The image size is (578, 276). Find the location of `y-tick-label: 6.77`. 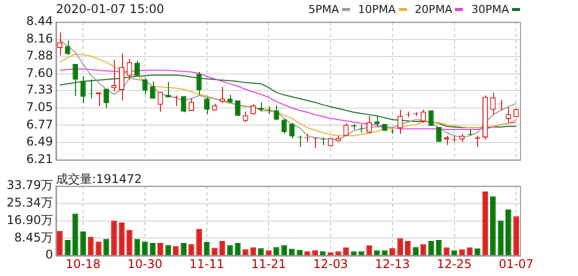

y-tick-label: 6.77 is located at coordinates (39, 124).